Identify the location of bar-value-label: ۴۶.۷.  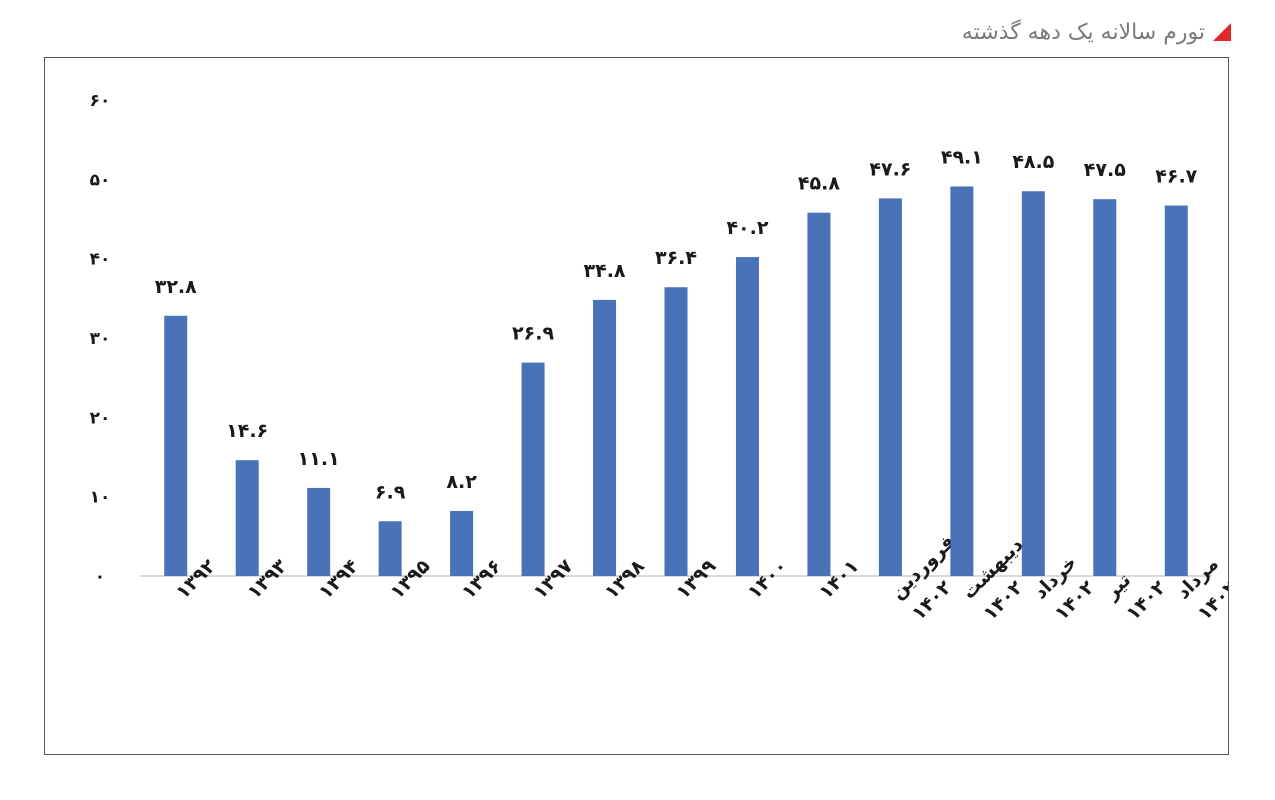
(1176, 177).